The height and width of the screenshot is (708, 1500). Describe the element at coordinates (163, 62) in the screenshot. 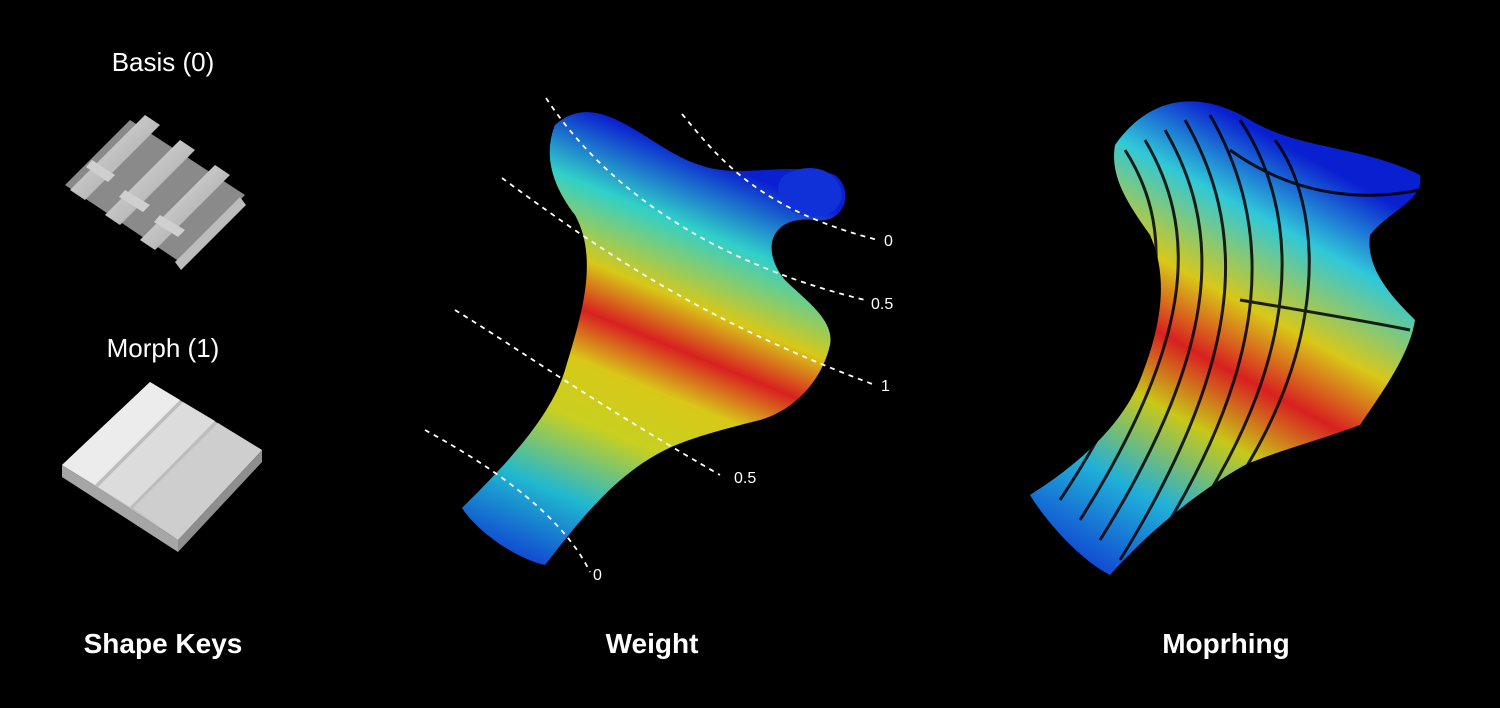

I see `basis-label: Basis (0)` at that location.